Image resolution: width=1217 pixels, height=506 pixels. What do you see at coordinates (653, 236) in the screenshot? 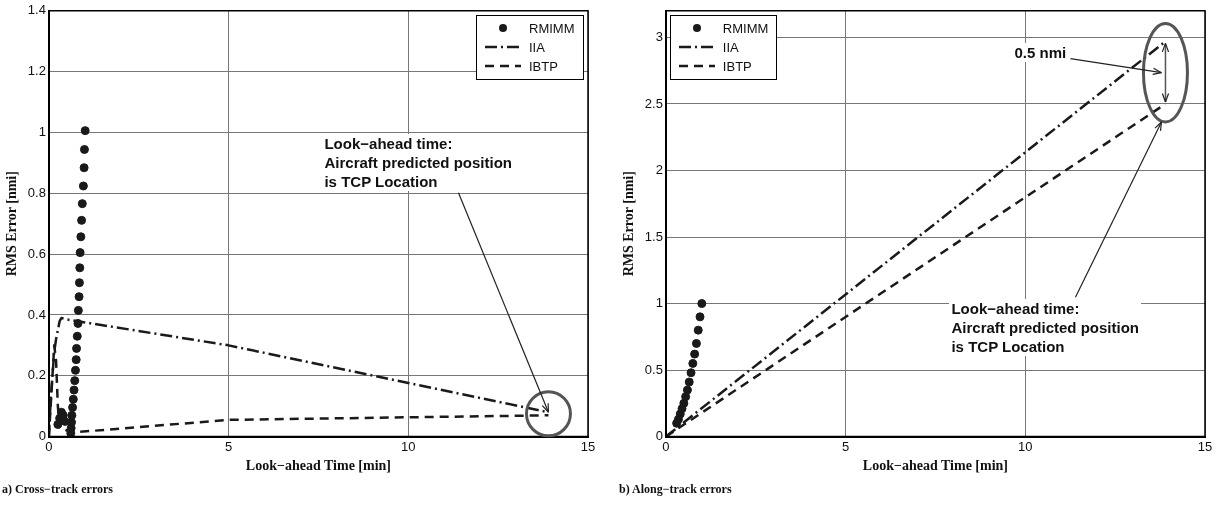
I see `y-tick-label: 1.5` at bounding box center [653, 236].